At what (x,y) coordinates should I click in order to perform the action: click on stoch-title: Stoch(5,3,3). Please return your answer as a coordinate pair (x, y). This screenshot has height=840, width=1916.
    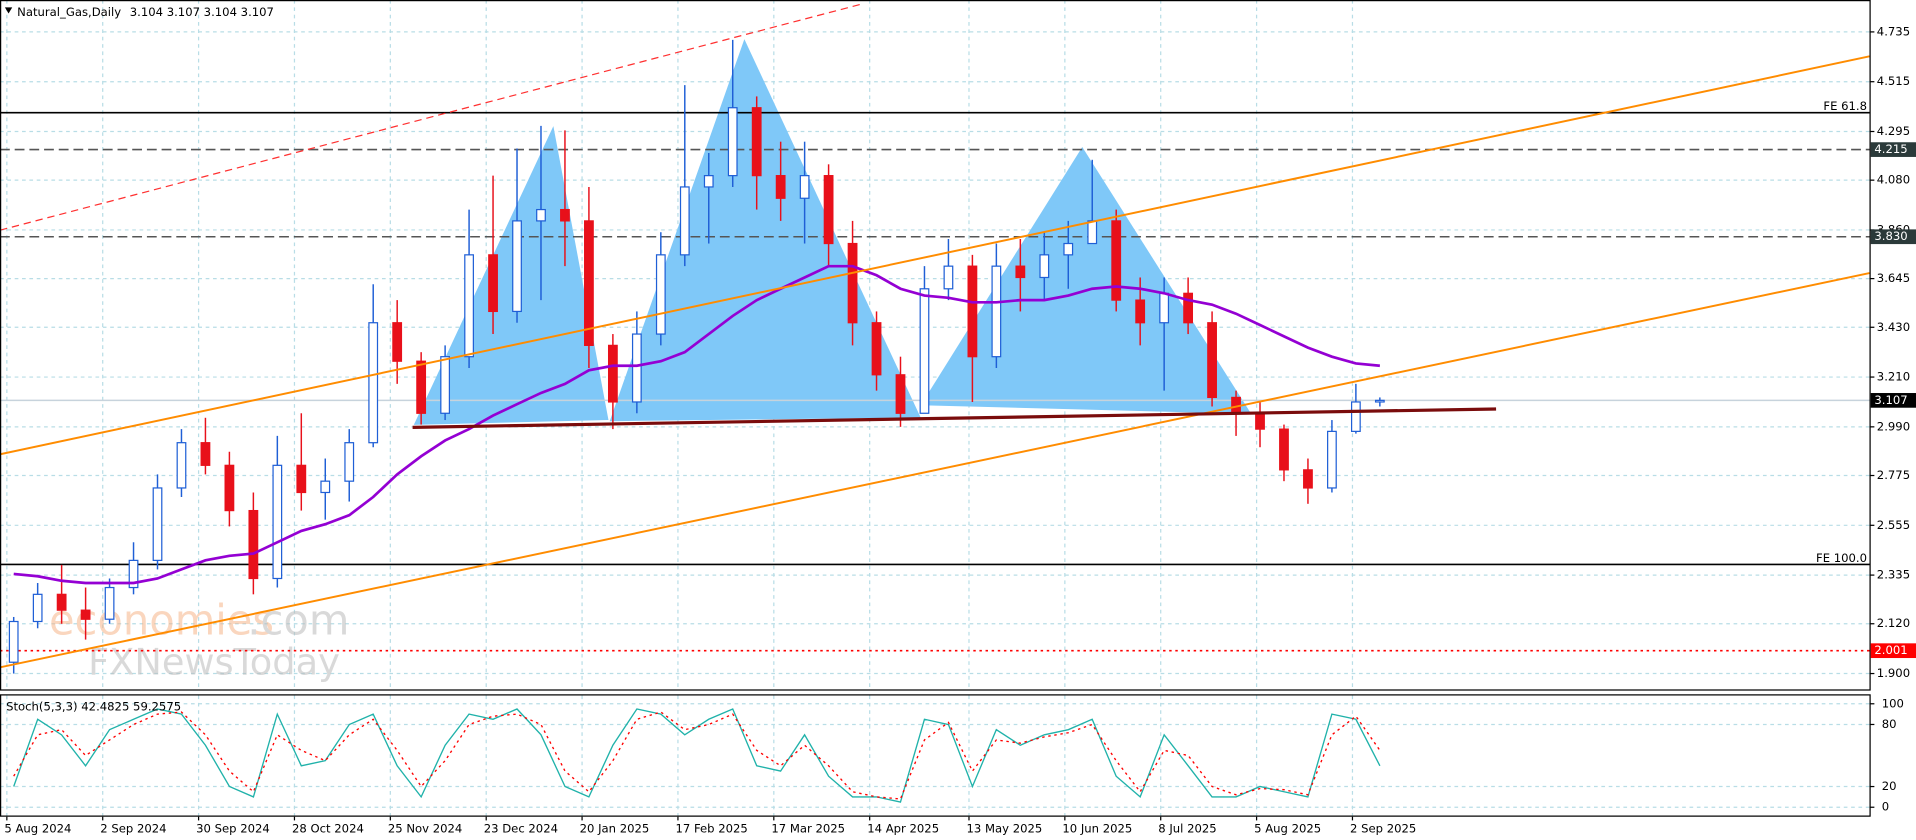
    Looking at the image, I should click on (41, 706).